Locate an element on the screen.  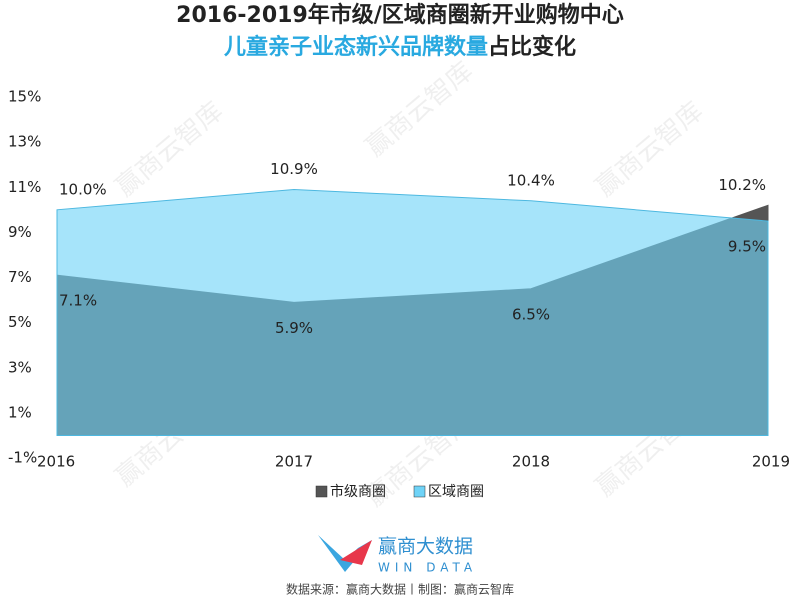
chart-subtitle: 儿童亲子业态新兴品牌数量占比变化 is located at coordinates (399, 47).